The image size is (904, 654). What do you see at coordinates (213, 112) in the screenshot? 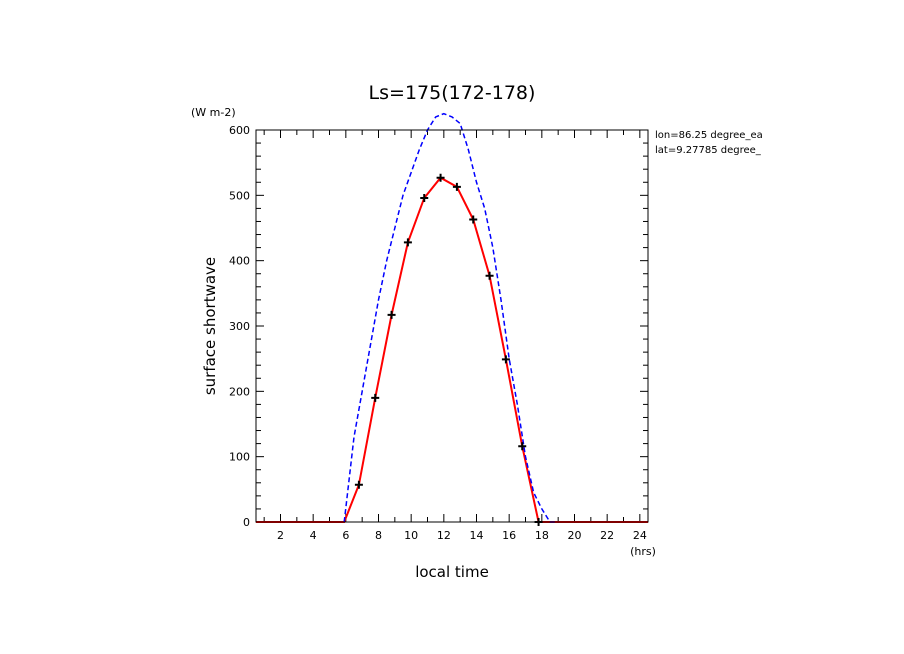
I see `y-unit-label: (W m-2)` at bounding box center [213, 112].